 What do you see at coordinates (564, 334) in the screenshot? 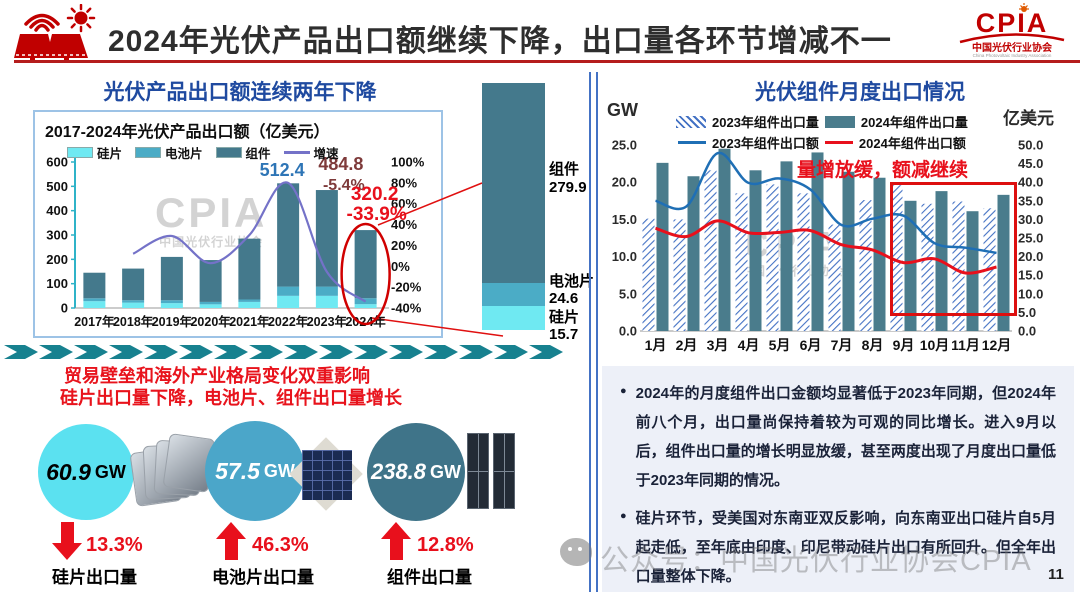
I see `wafer-value: 15.7` at bounding box center [564, 334].